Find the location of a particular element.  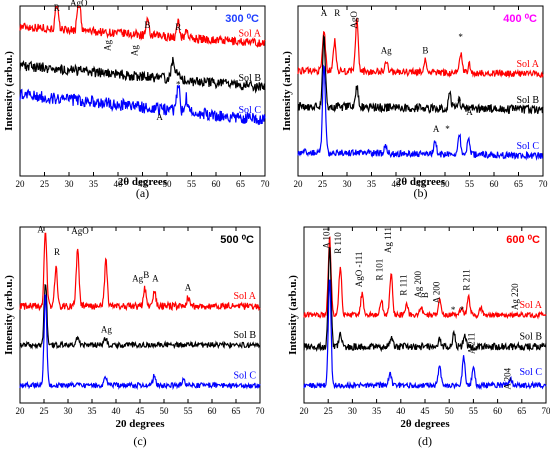

peak-annotation: R 101 is located at coordinates (379, 270).